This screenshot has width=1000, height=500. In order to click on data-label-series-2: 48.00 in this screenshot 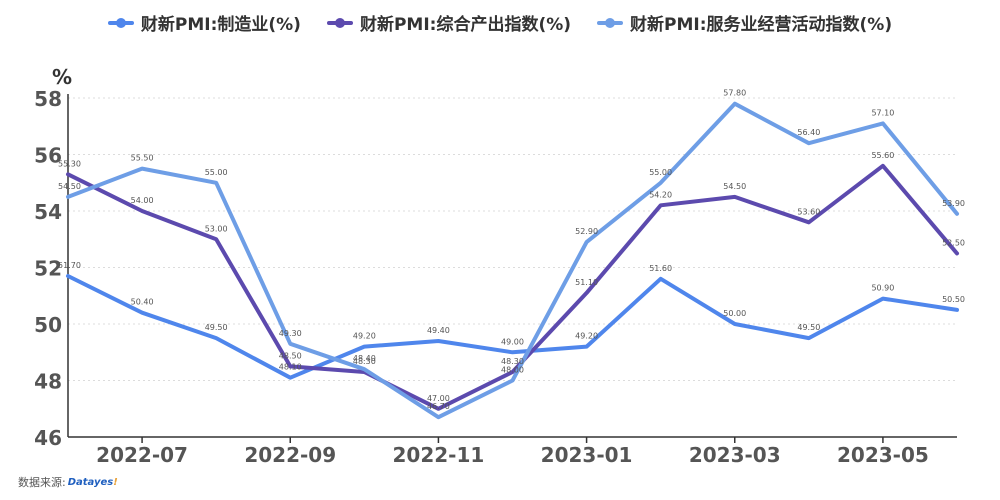, I will do `click(512, 370)`.